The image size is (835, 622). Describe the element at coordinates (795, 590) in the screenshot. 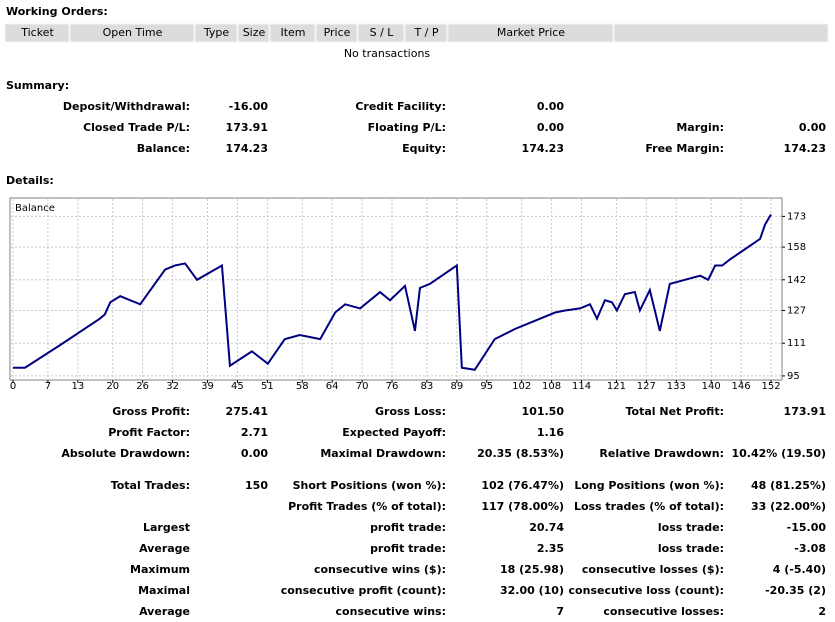

I see `field-value: -20.35 (2)` at that location.